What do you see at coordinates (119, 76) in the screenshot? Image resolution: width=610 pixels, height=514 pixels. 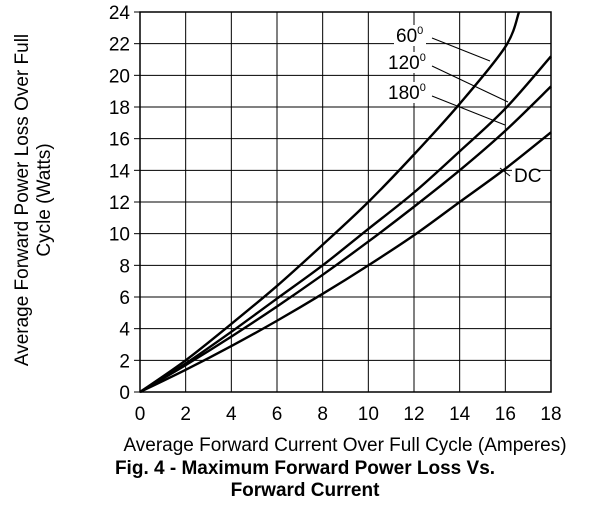 I see `y-tick-label: 20` at bounding box center [119, 76].